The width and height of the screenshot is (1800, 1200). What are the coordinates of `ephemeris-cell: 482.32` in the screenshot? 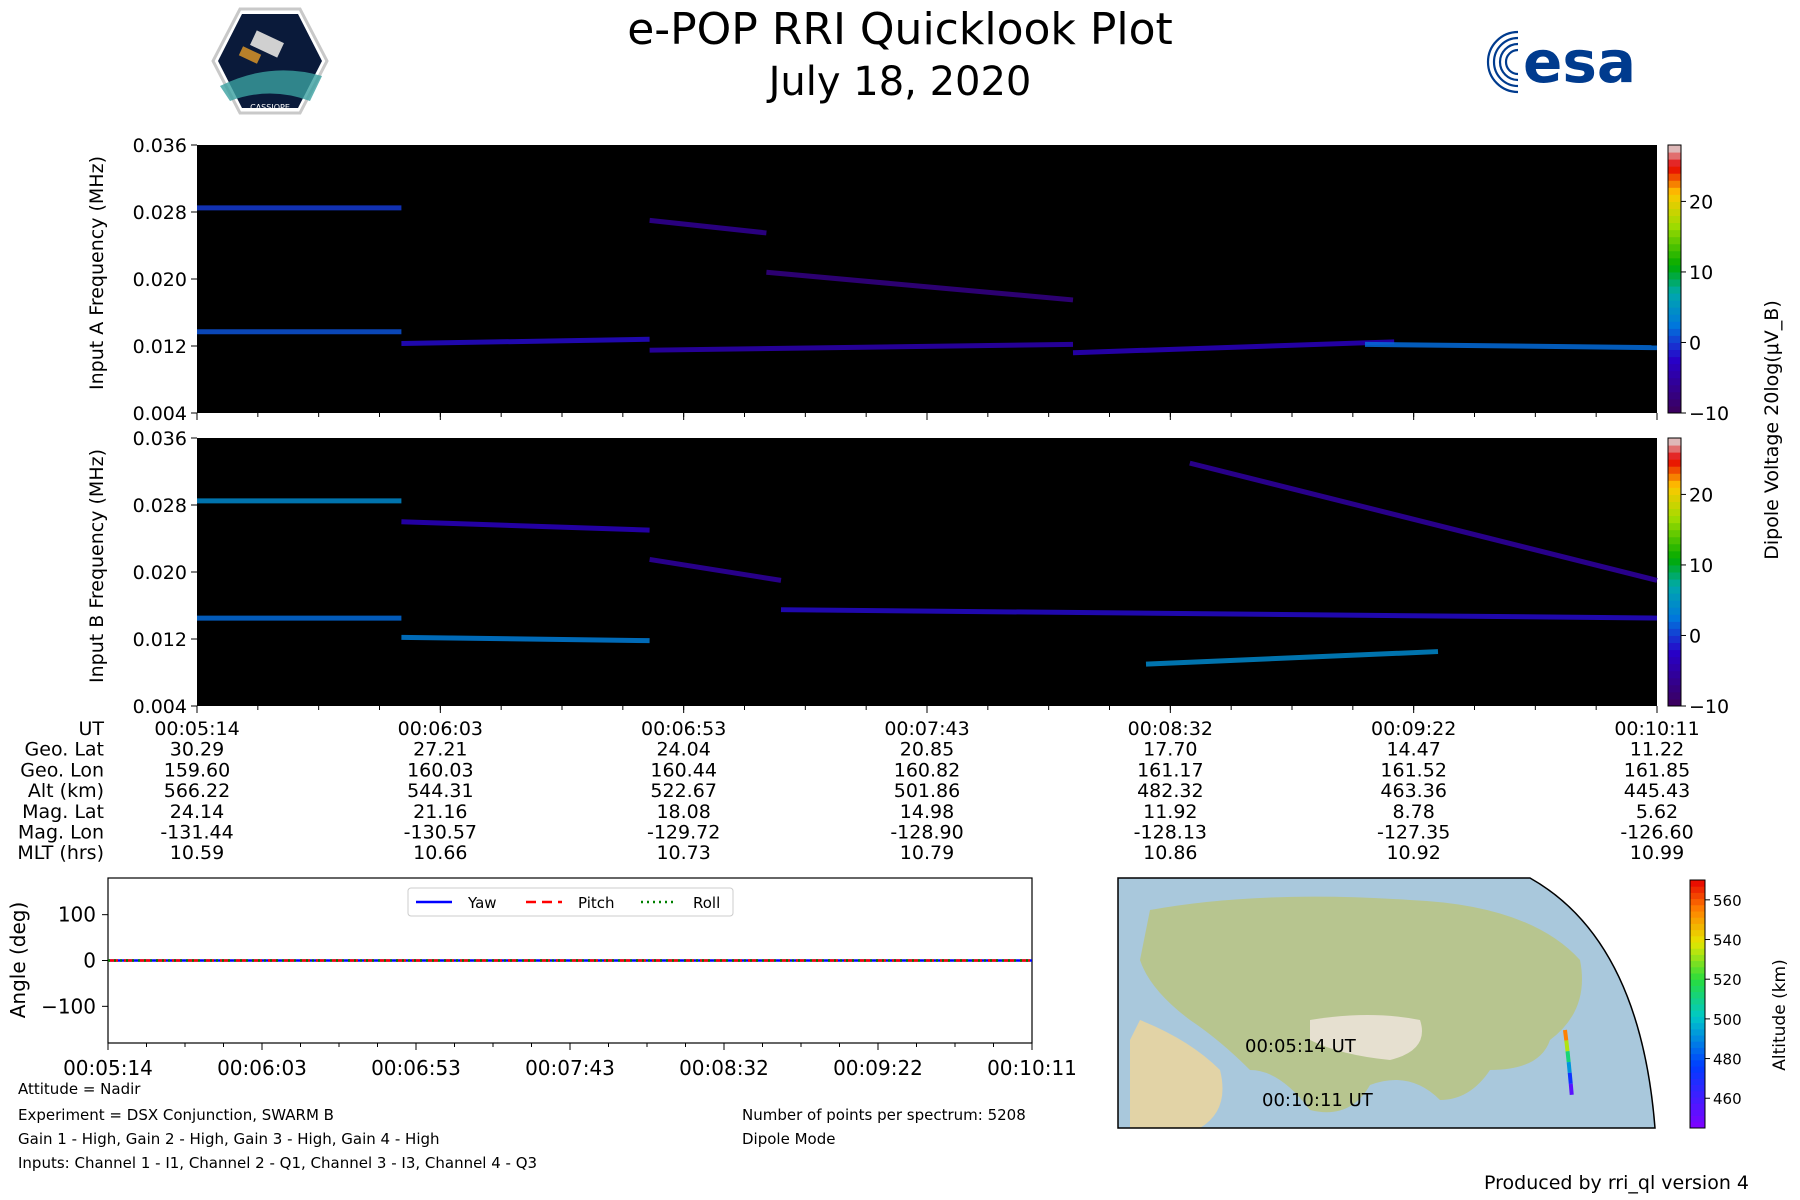 It's located at (1170, 791).